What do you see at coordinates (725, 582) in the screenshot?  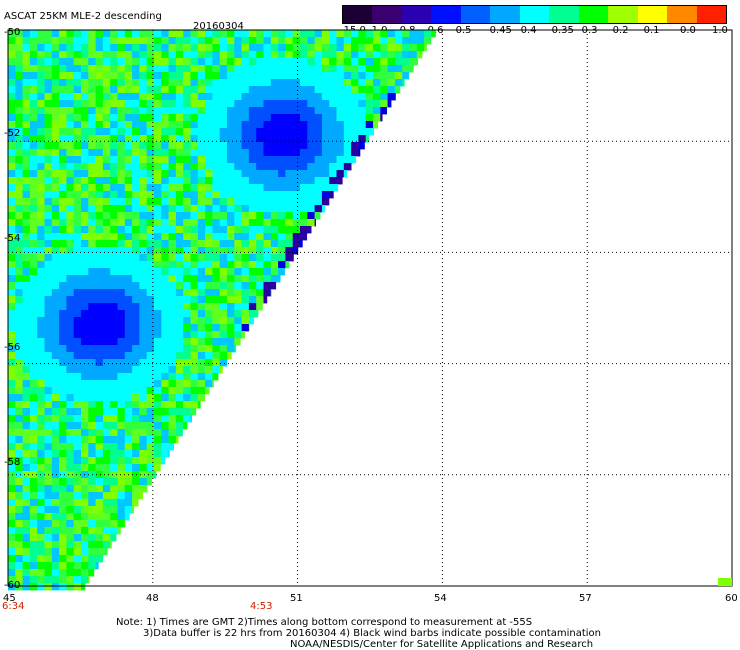 I see `corner-marker` at bounding box center [725, 582].